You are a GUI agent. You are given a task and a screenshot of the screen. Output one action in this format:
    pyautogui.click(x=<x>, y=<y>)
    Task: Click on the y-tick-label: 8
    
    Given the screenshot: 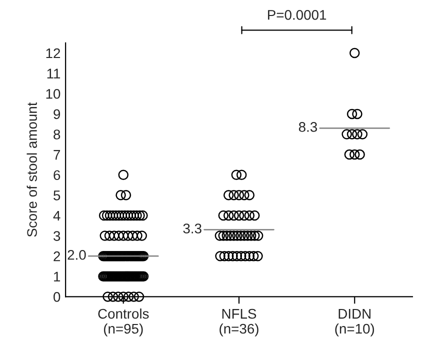 What is the action you would take?
    pyautogui.click(x=57, y=135)
    